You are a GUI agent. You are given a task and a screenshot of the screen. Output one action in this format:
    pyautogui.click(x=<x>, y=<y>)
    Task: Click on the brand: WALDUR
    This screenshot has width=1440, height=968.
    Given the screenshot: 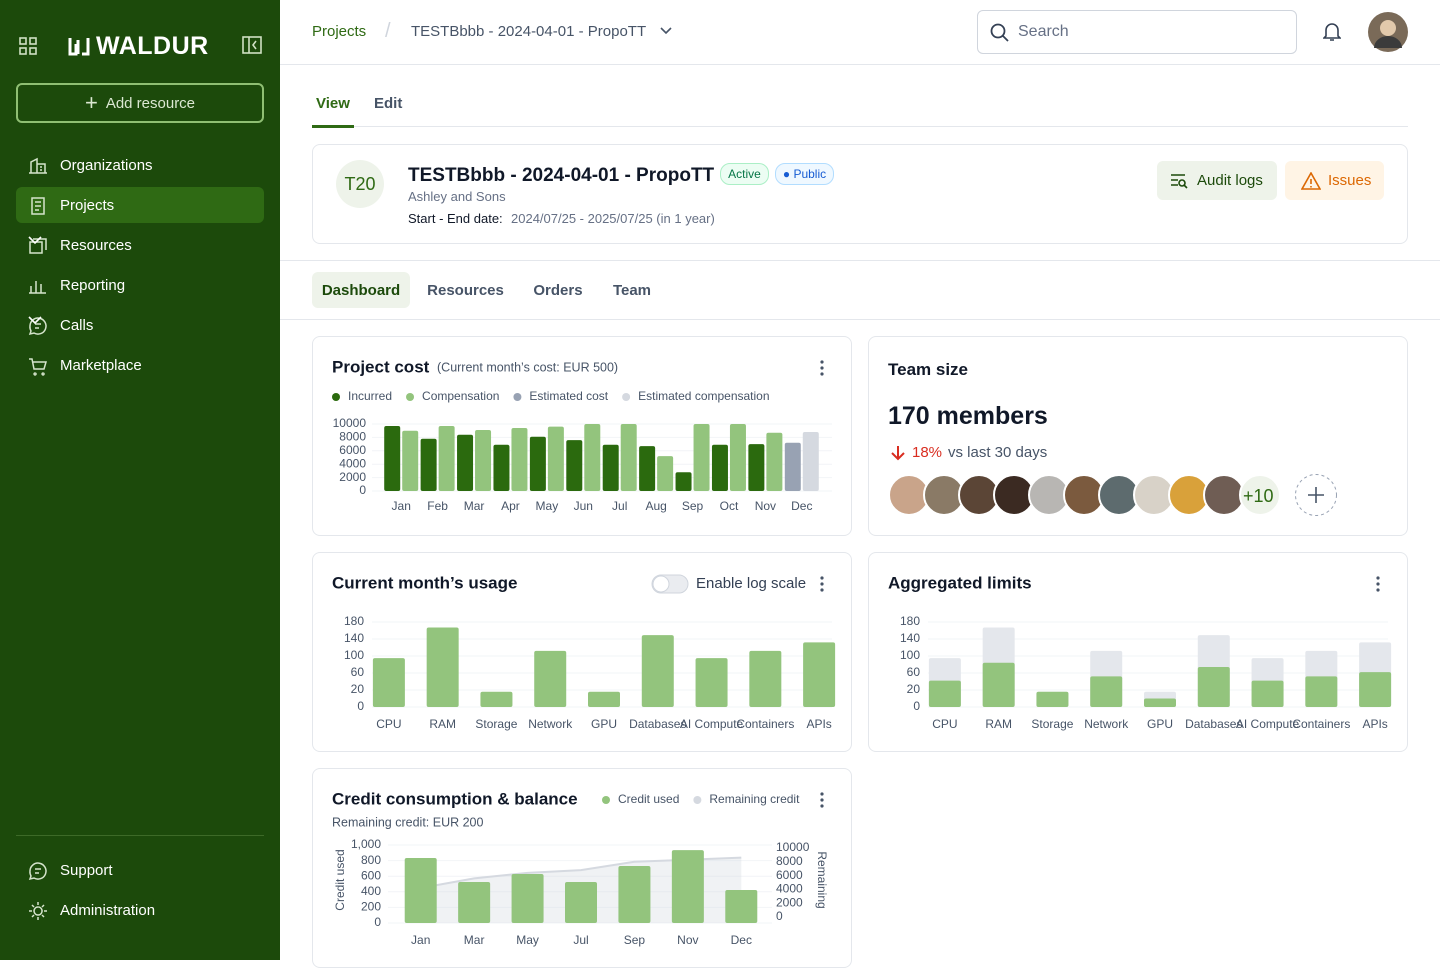 What is the action you would take?
    pyautogui.click(x=152, y=46)
    